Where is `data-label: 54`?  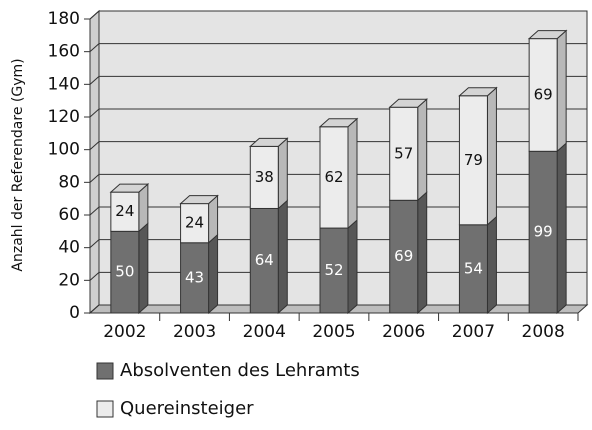 data-label: 54 is located at coordinates (473, 268).